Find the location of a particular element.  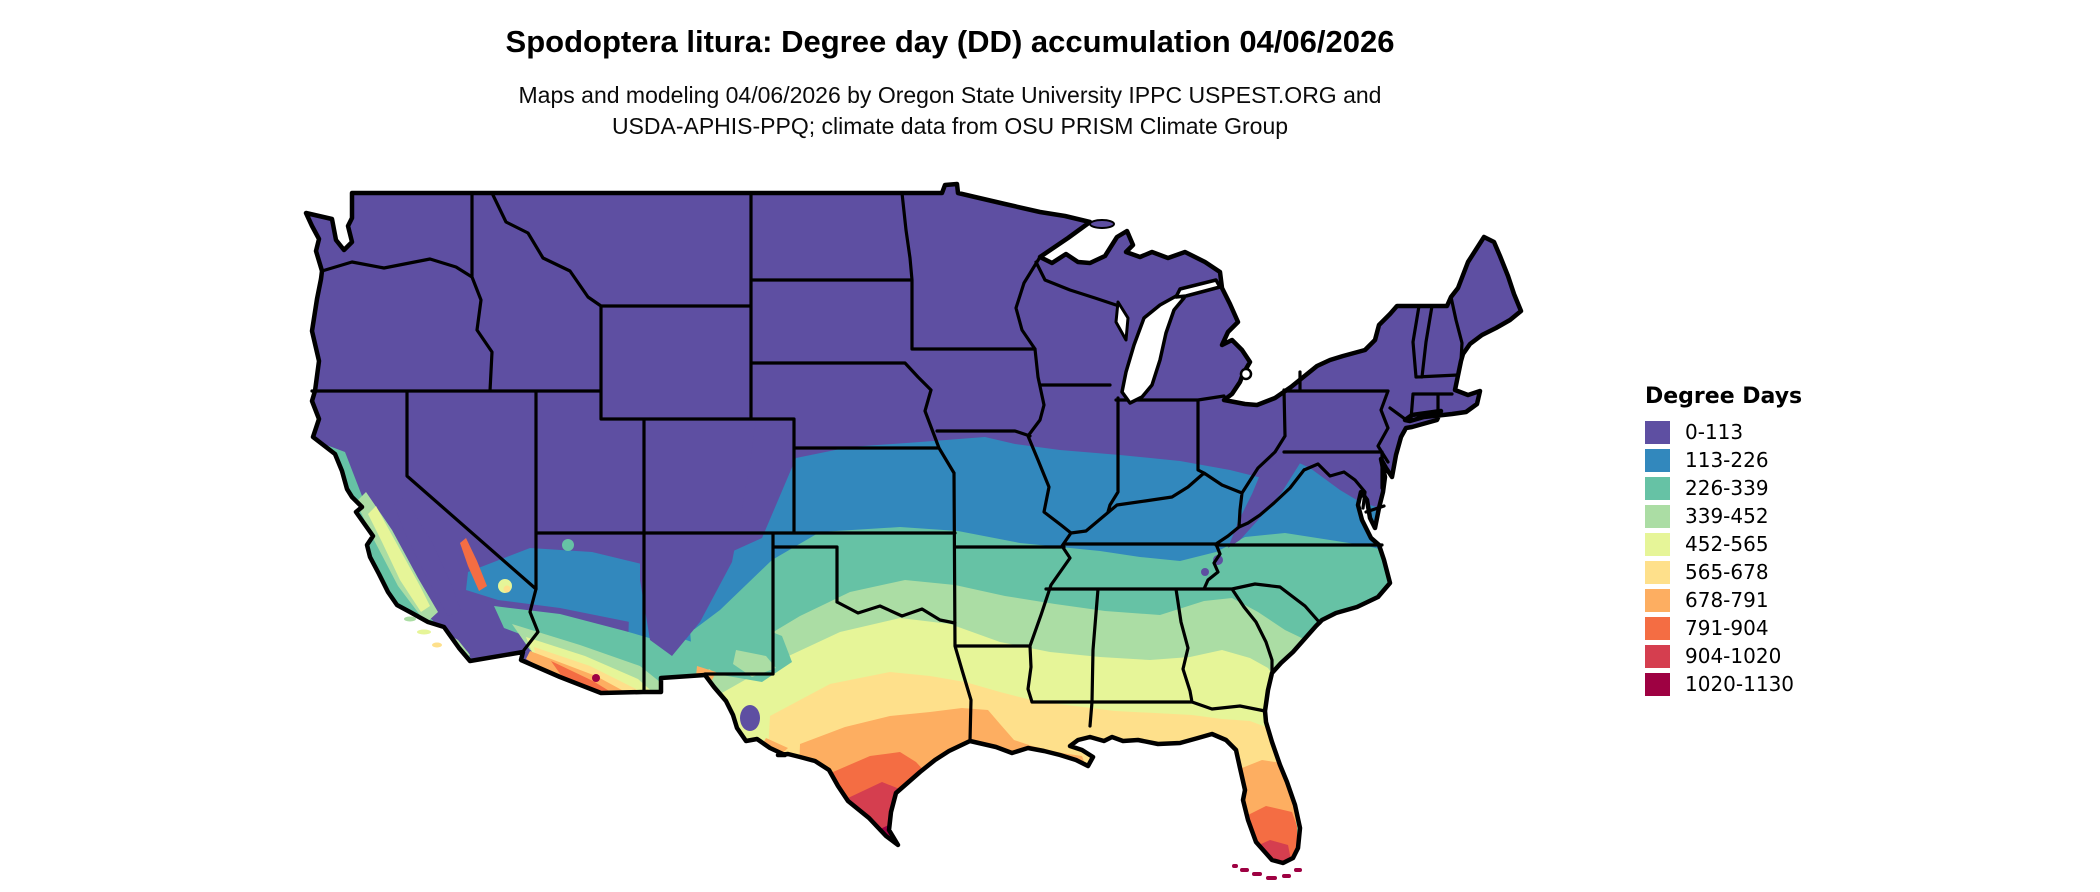

fill-delmarva-north-overlay is located at coordinates (1371, 465).